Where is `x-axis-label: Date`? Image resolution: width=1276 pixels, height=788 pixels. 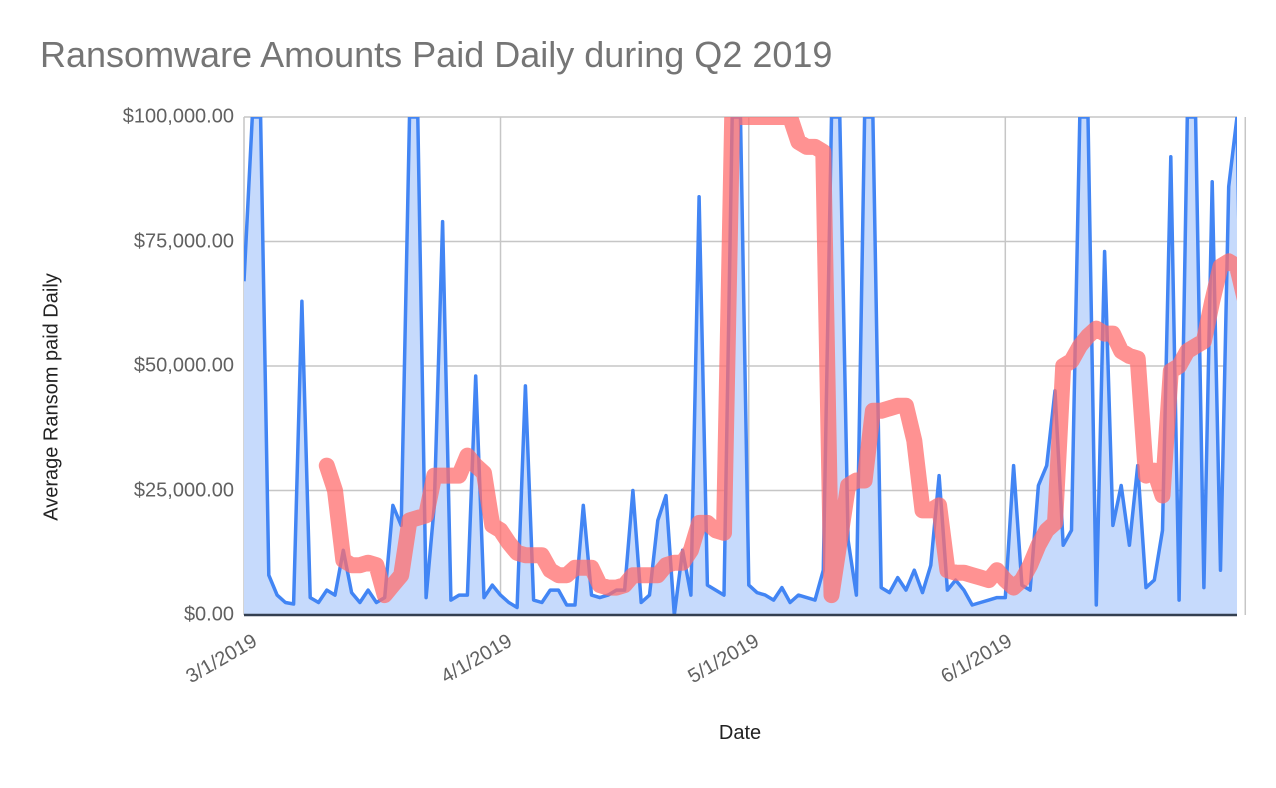
x-axis-label: Date is located at coordinates (740, 733).